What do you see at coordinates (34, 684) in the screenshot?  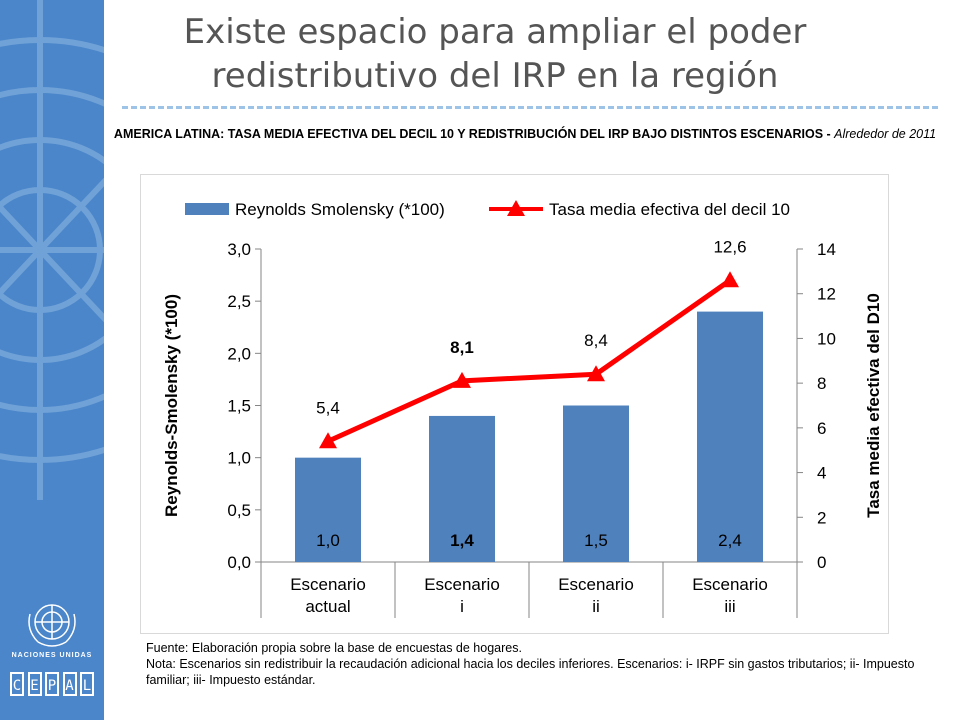 I see `cepal-letter: E` at bounding box center [34, 684].